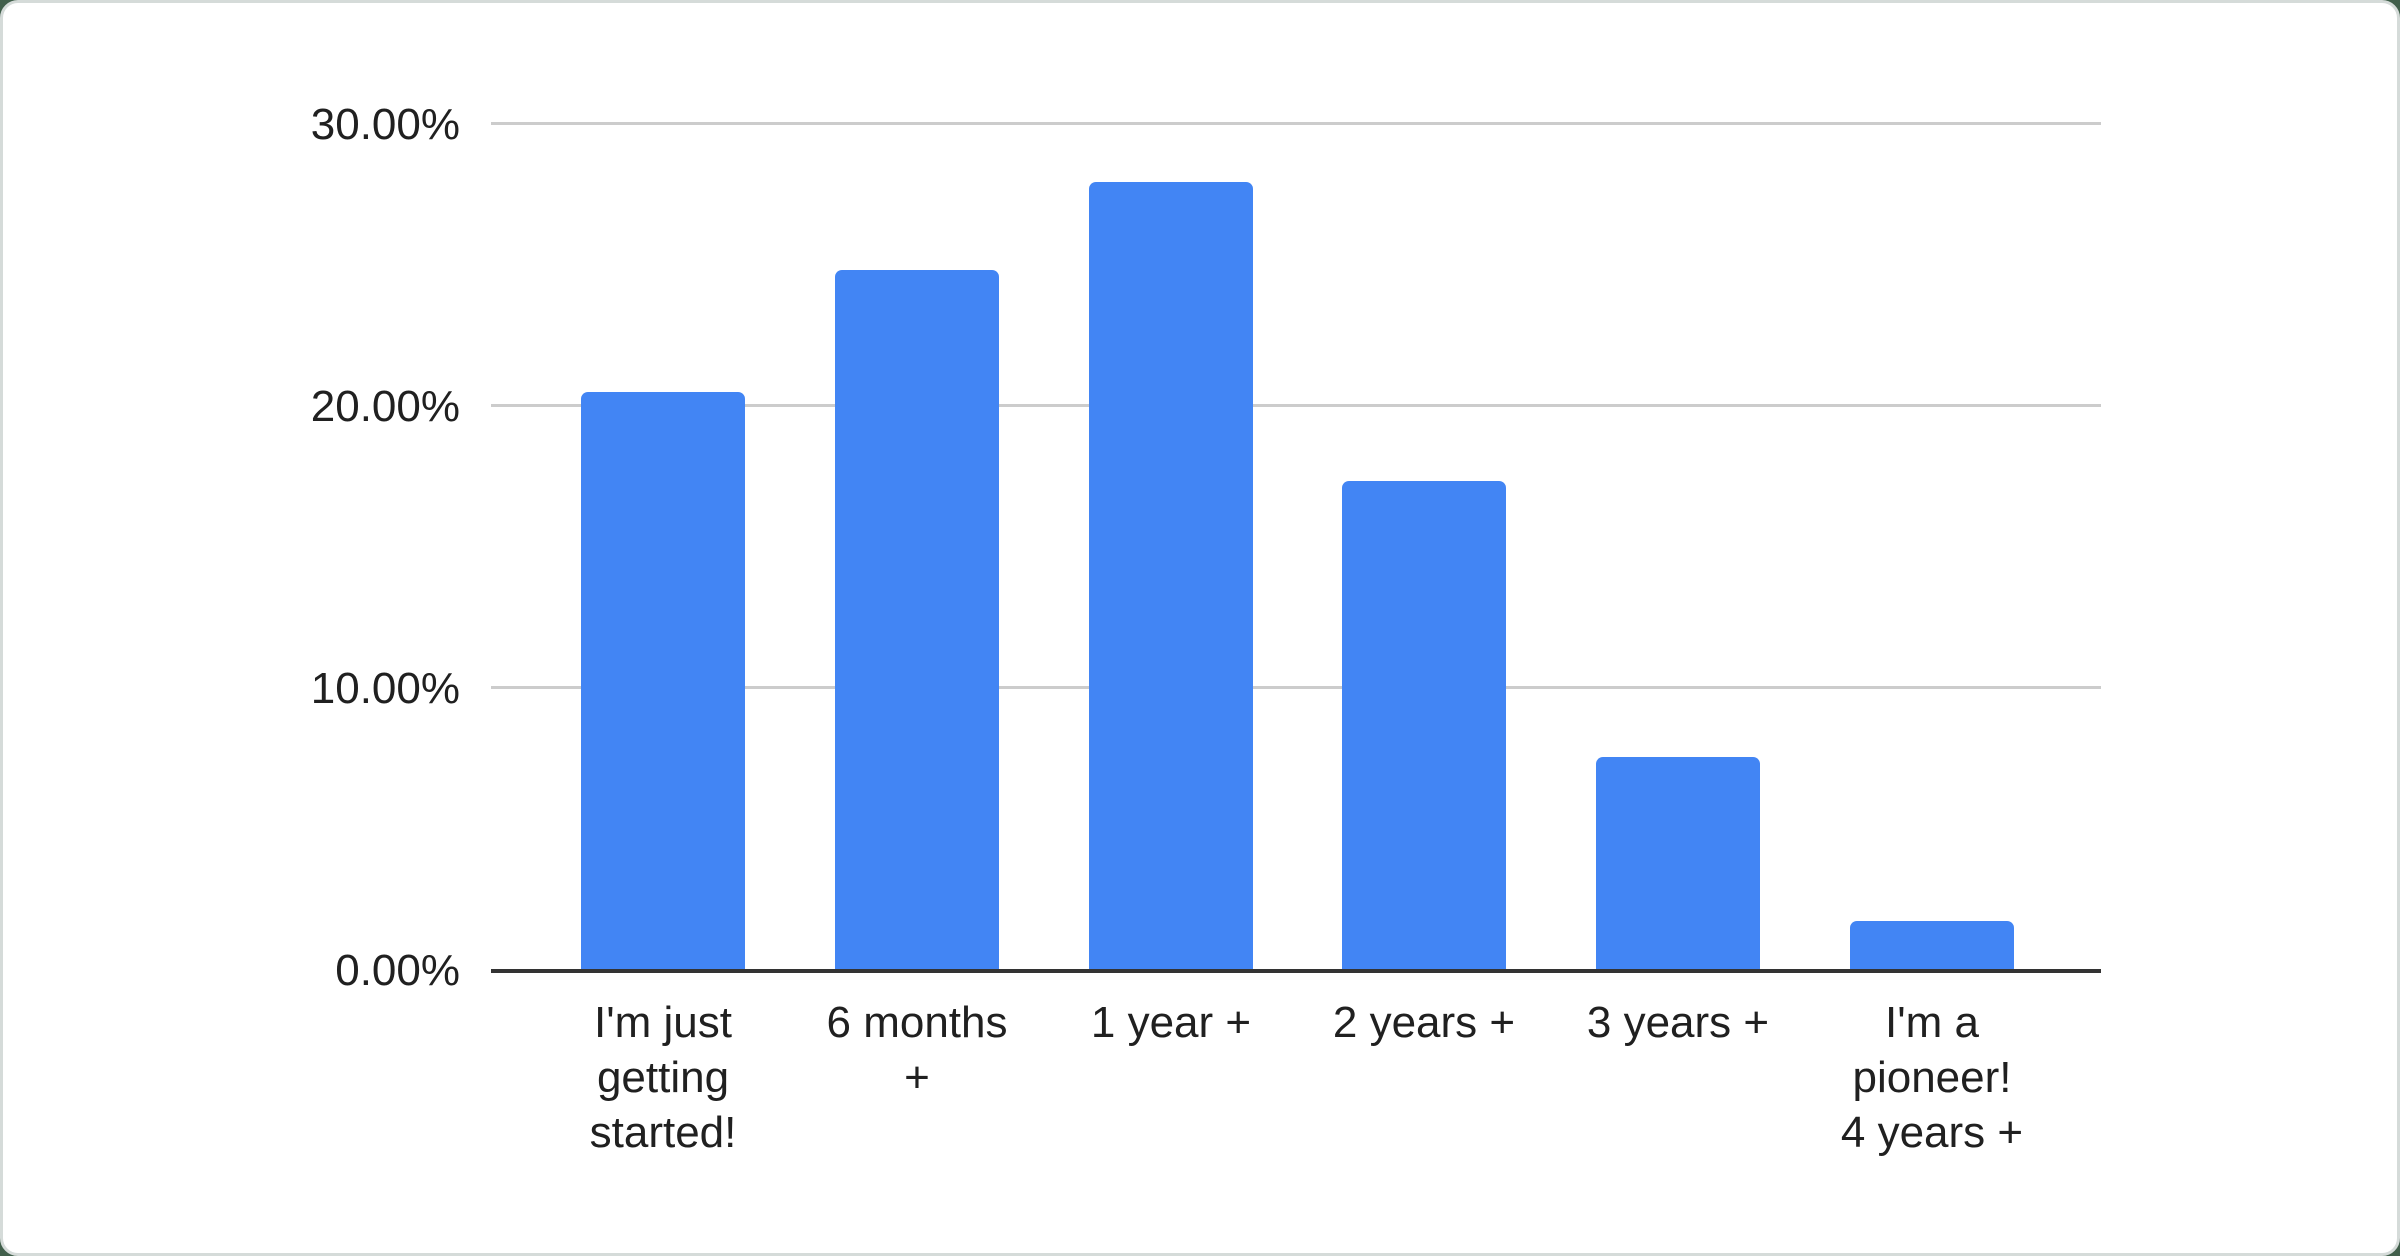  I want to click on x-tick-label: 3 years +, so click(1678, 1022).